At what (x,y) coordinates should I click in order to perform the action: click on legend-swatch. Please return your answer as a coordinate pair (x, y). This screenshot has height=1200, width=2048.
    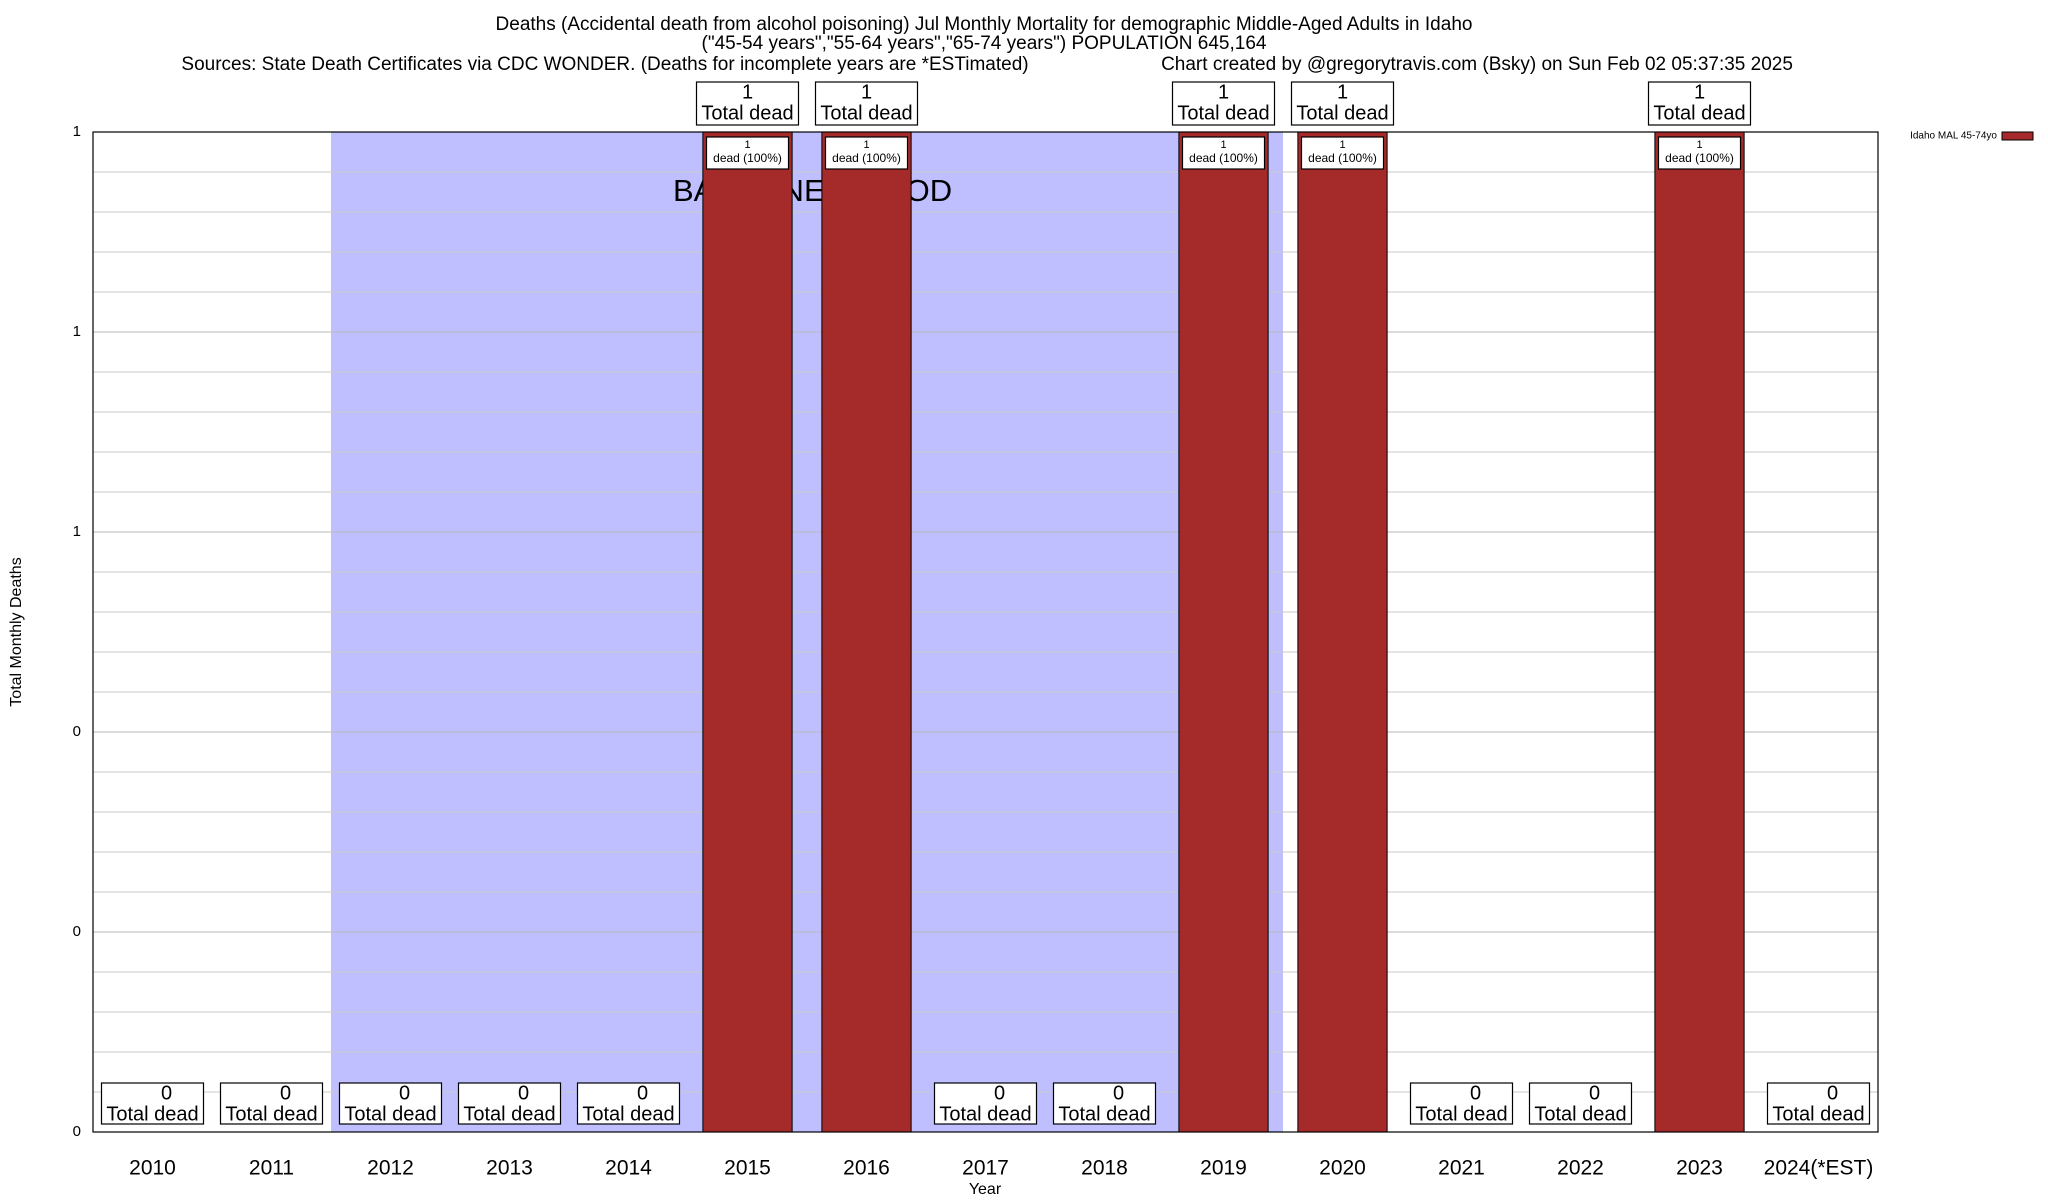
    Looking at the image, I should click on (2017, 136).